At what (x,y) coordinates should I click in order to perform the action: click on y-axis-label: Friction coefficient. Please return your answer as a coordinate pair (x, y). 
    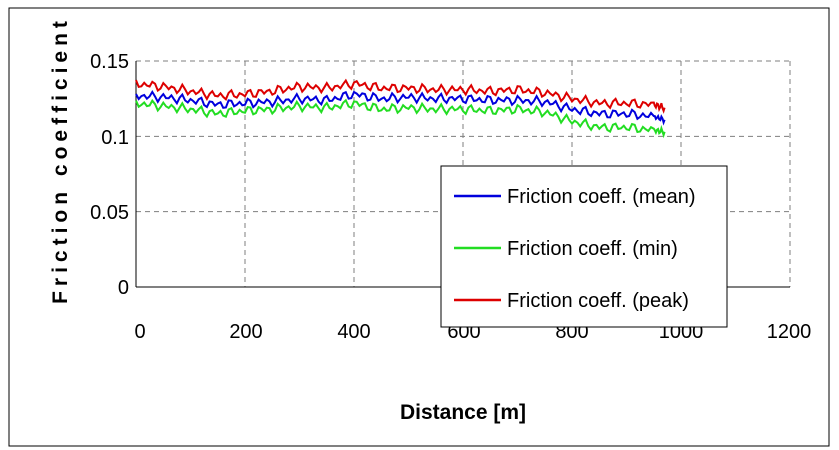
    Looking at the image, I should click on (60, 160).